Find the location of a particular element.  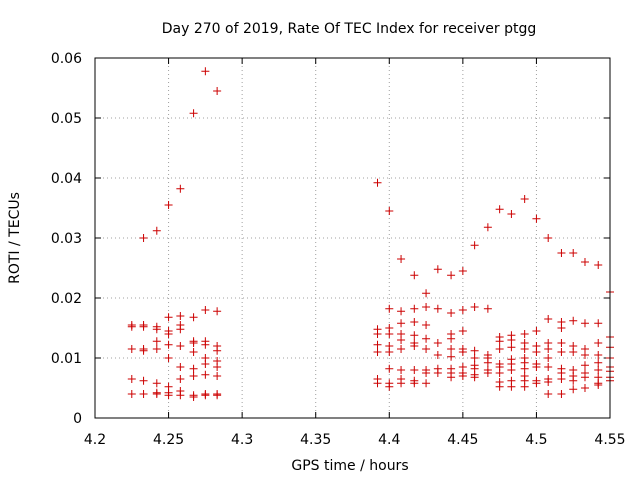

x-tick-label: 4.5 is located at coordinates (536, 440).